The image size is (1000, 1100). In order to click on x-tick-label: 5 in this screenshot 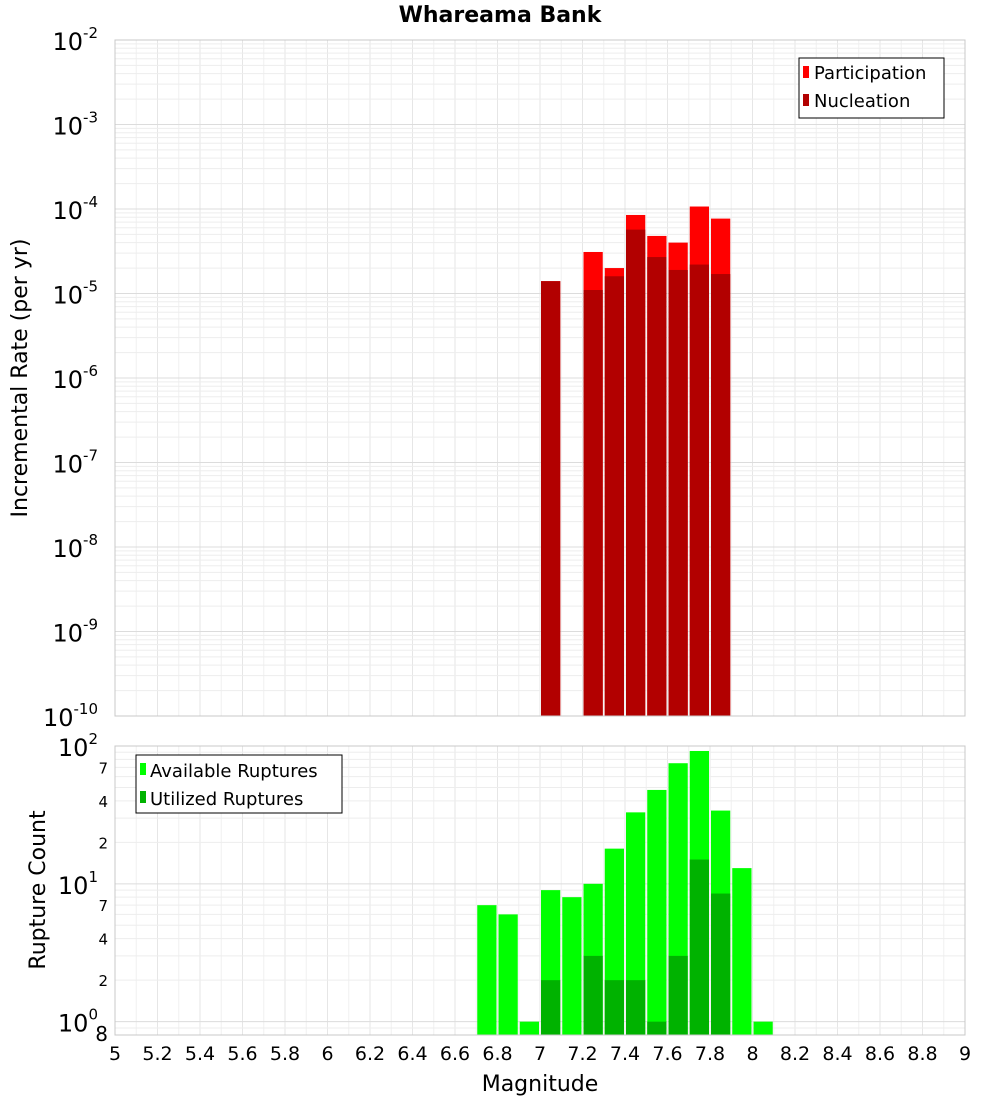, I will do `click(115, 1054)`.